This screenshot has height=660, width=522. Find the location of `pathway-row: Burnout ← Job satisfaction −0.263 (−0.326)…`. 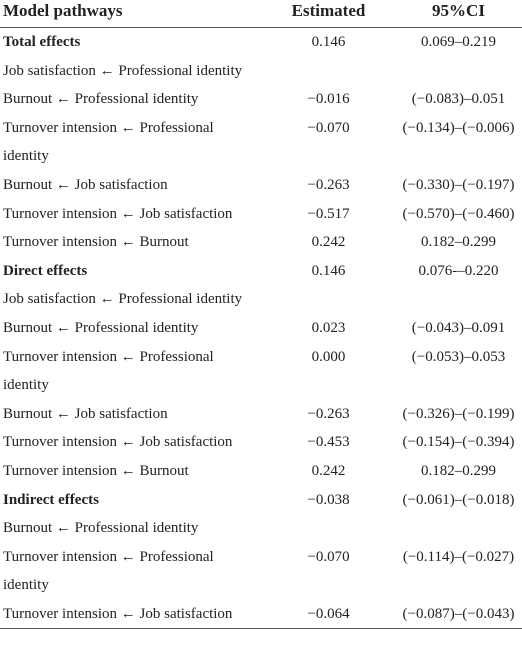

pathway-row: Burnout ← Job satisfaction −0.263 (−0.326)… is located at coordinates (261, 414).